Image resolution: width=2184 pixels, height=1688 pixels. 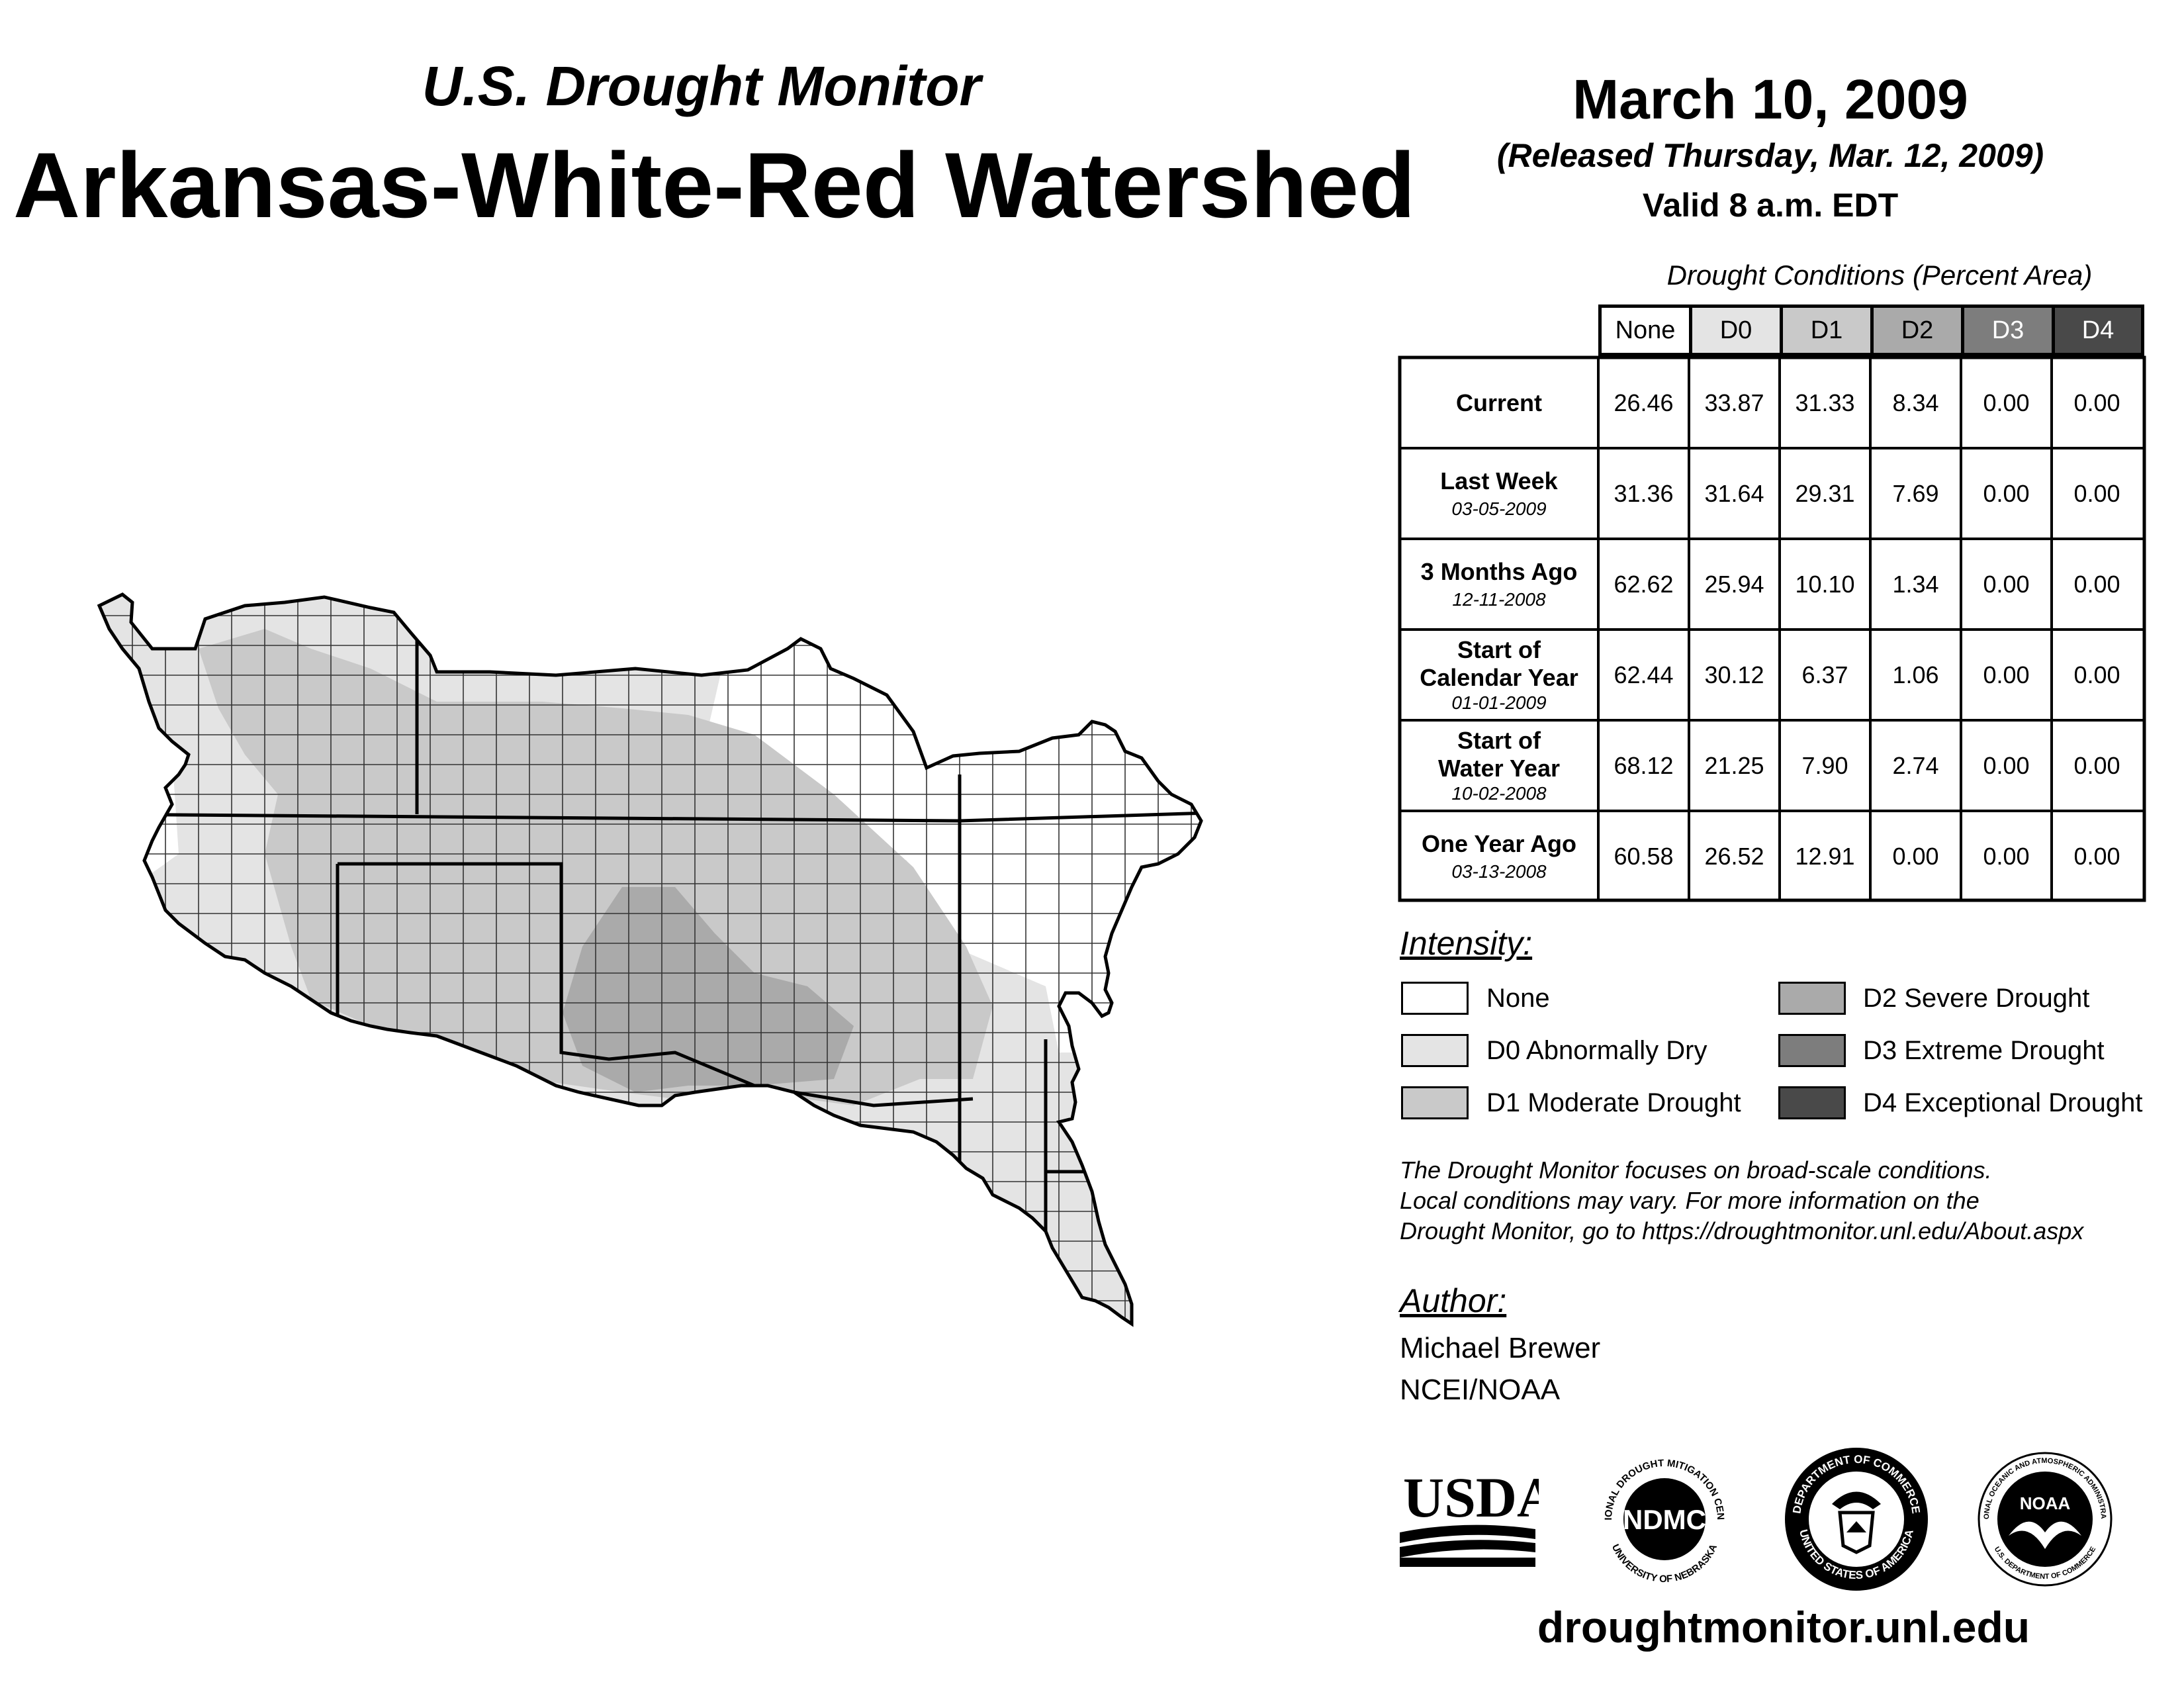 What do you see at coordinates (2006, 402) in the screenshot?
I see `cell-current-d3: 0.00` at bounding box center [2006, 402].